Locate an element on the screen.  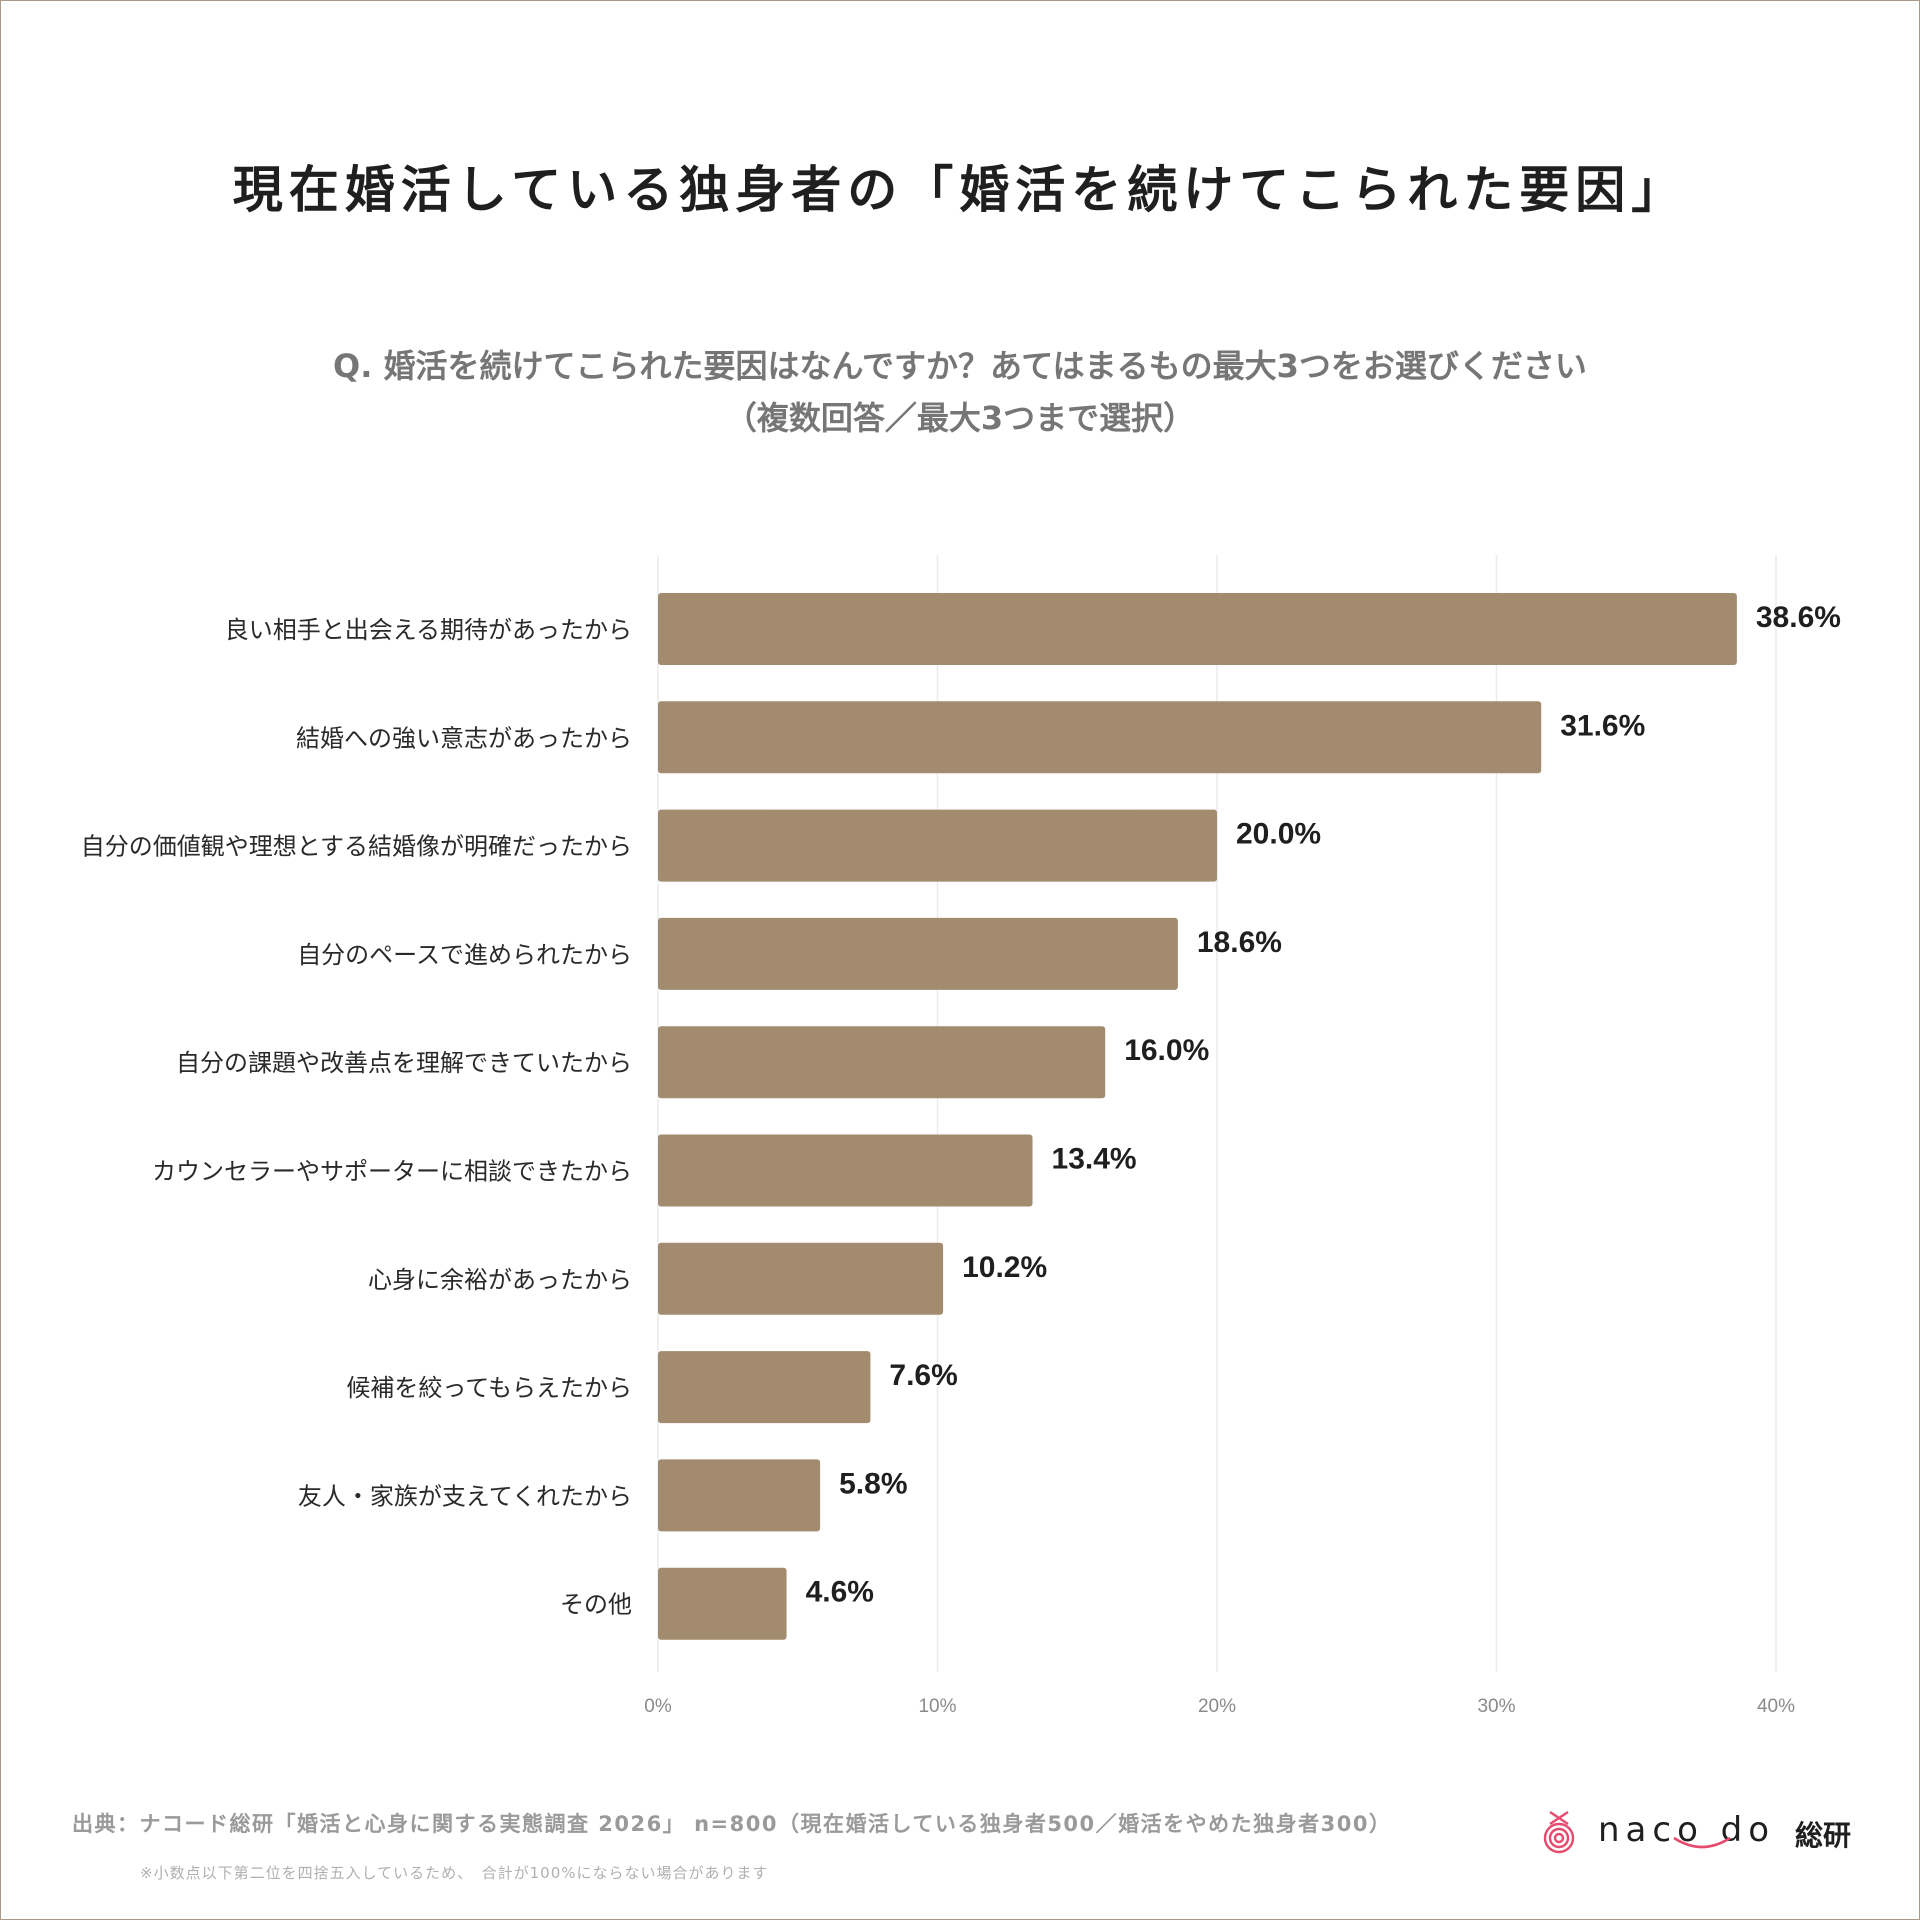
value-label: 7.6% is located at coordinates (923, 1375).